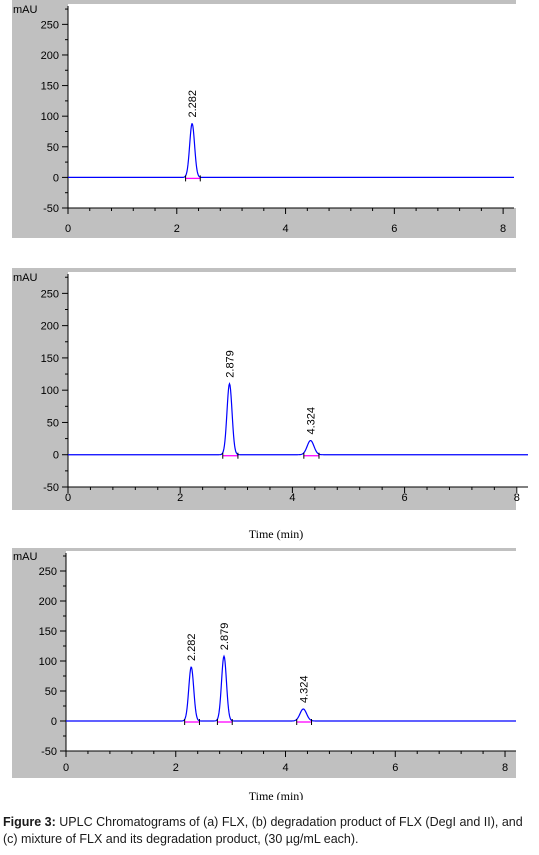  Describe the element at coordinates (29, 822) in the screenshot. I see `caption-label: Figure 3:` at that location.